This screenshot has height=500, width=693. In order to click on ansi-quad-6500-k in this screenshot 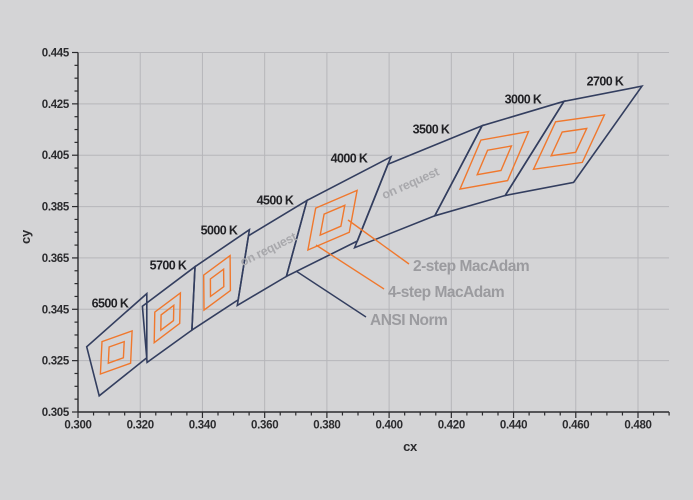, I will do `click(116, 344)`.